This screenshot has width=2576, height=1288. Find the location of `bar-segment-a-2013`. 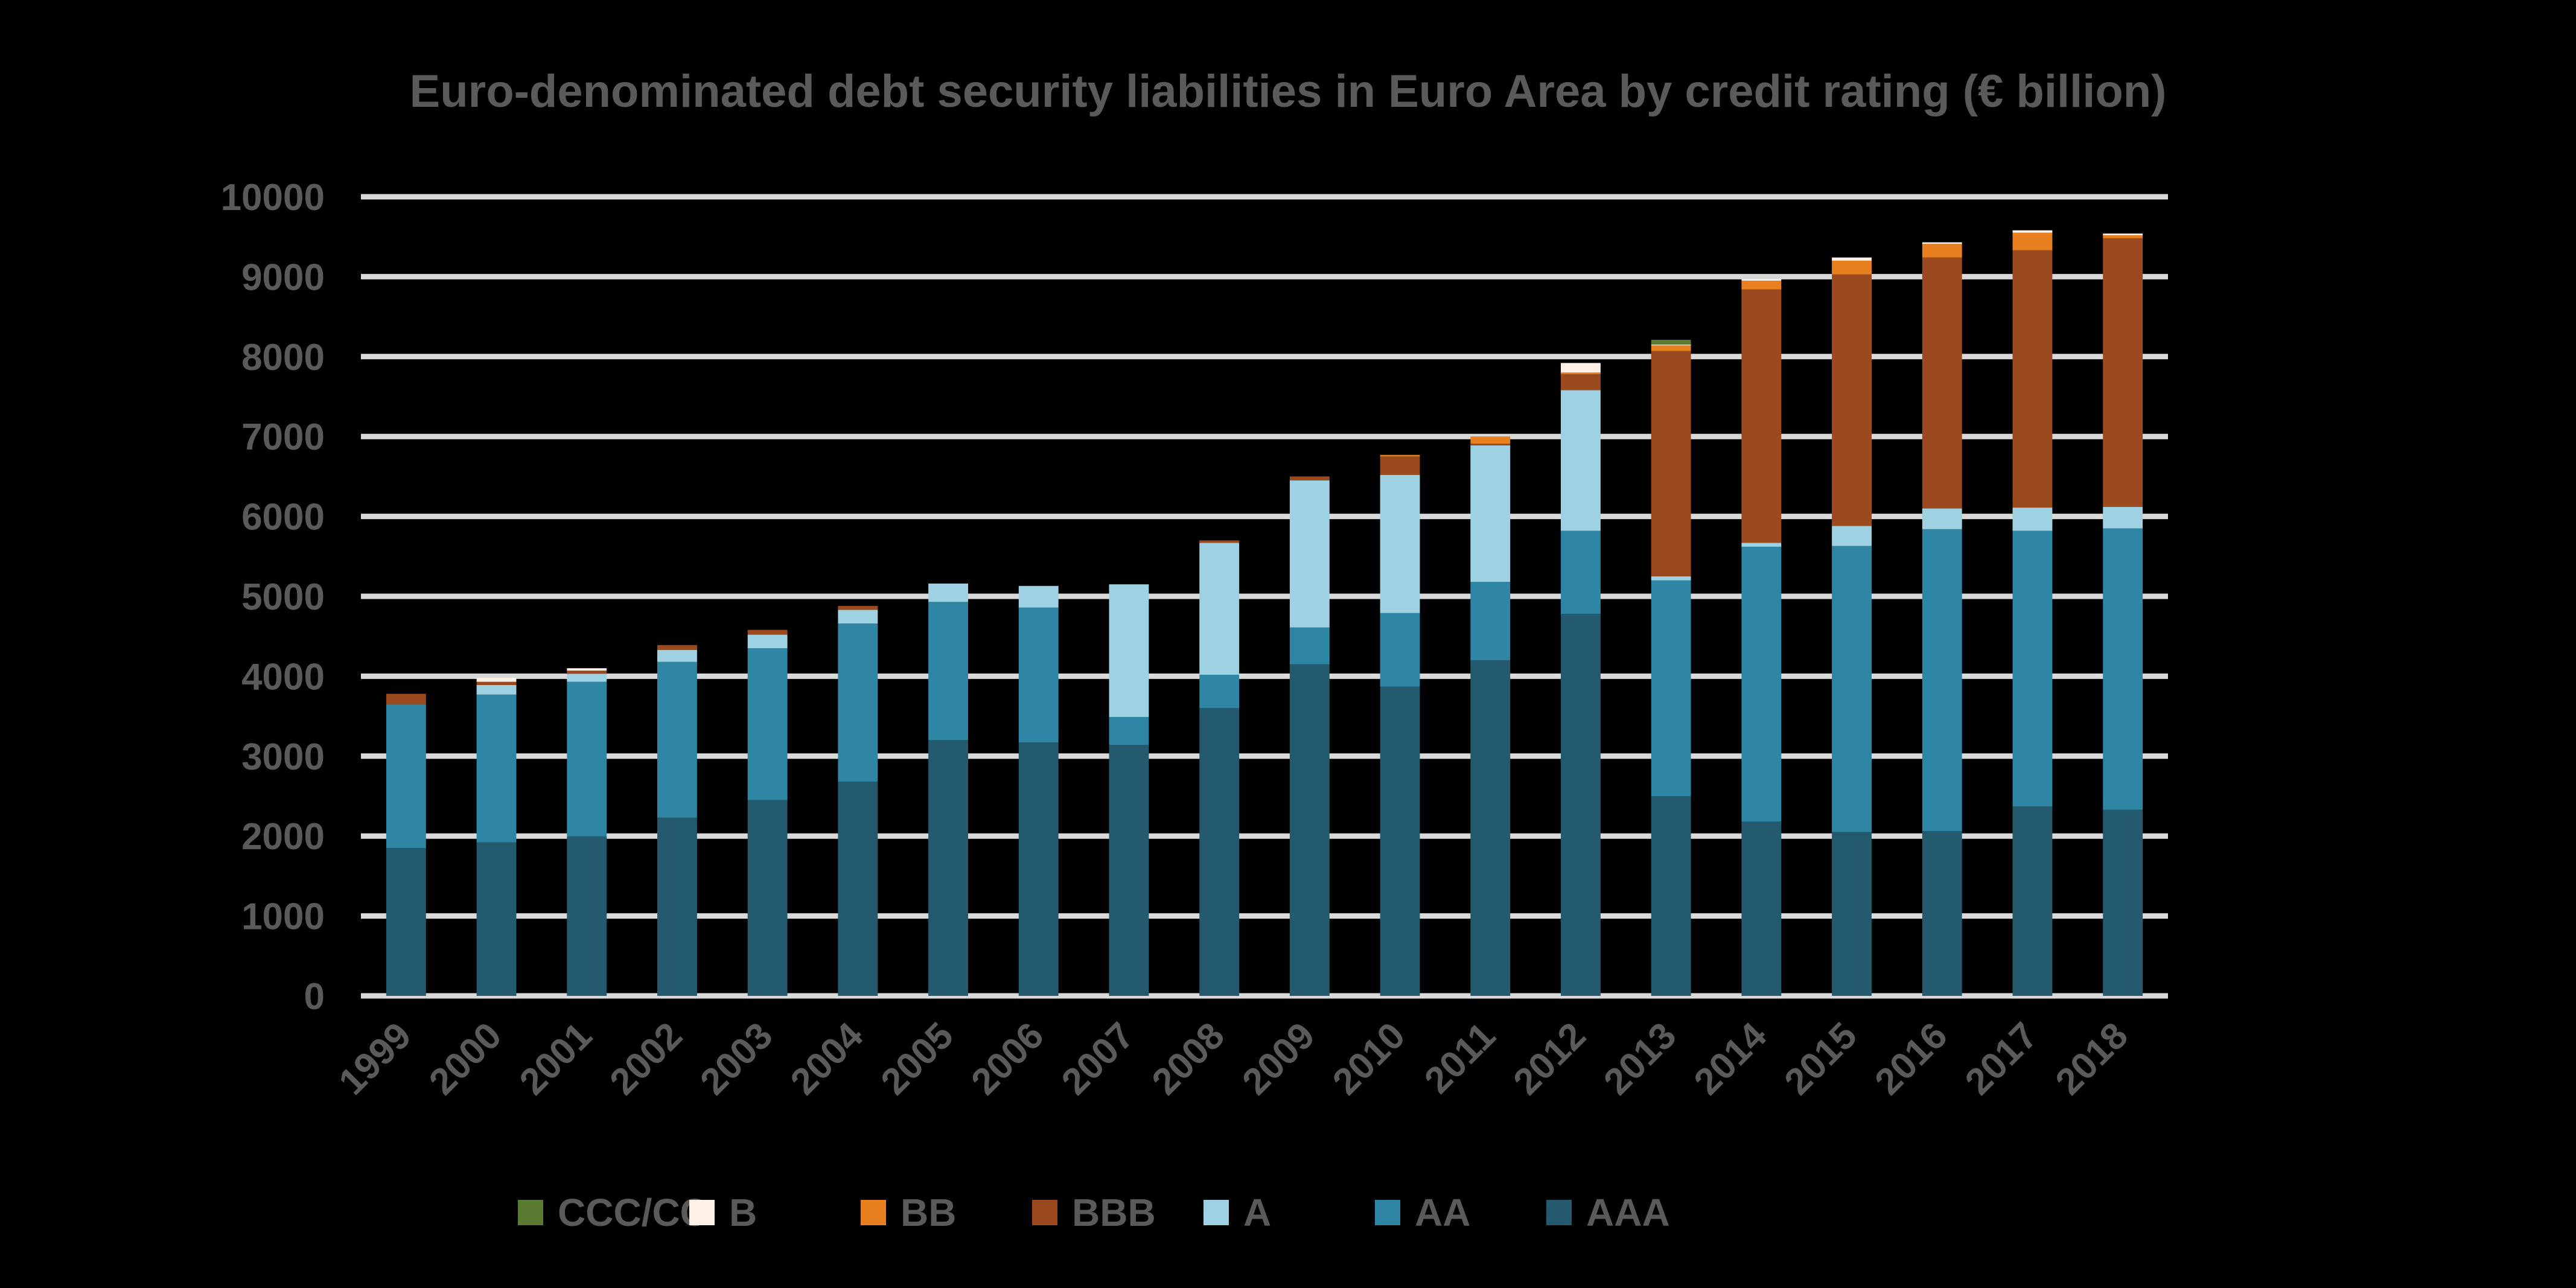

bar-segment-a-2013 is located at coordinates (1671, 578).